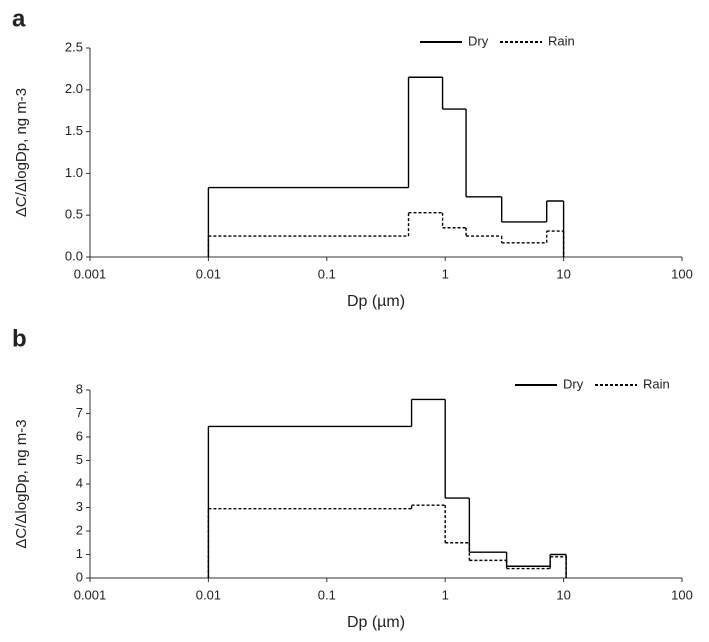 The width and height of the screenshot is (709, 642). What do you see at coordinates (74, 130) in the screenshot?
I see `y-tick-label: 1.5` at bounding box center [74, 130].